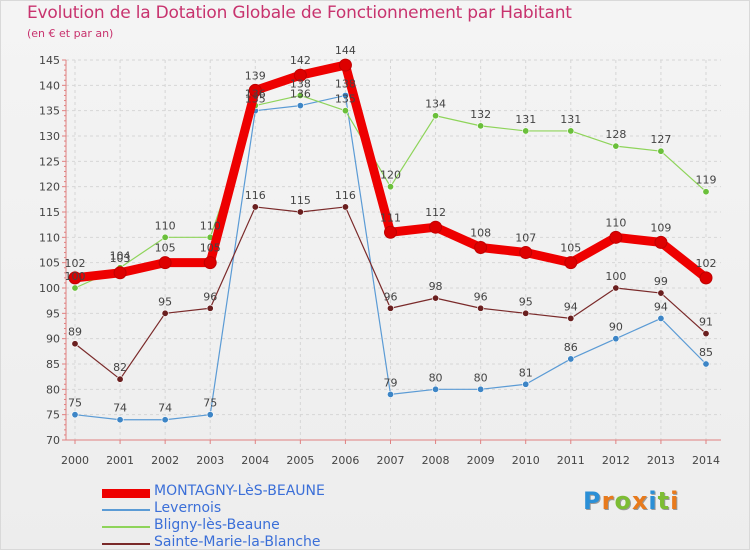 The image size is (750, 552). I want to click on data-label-levernois: 75, so click(210, 403).